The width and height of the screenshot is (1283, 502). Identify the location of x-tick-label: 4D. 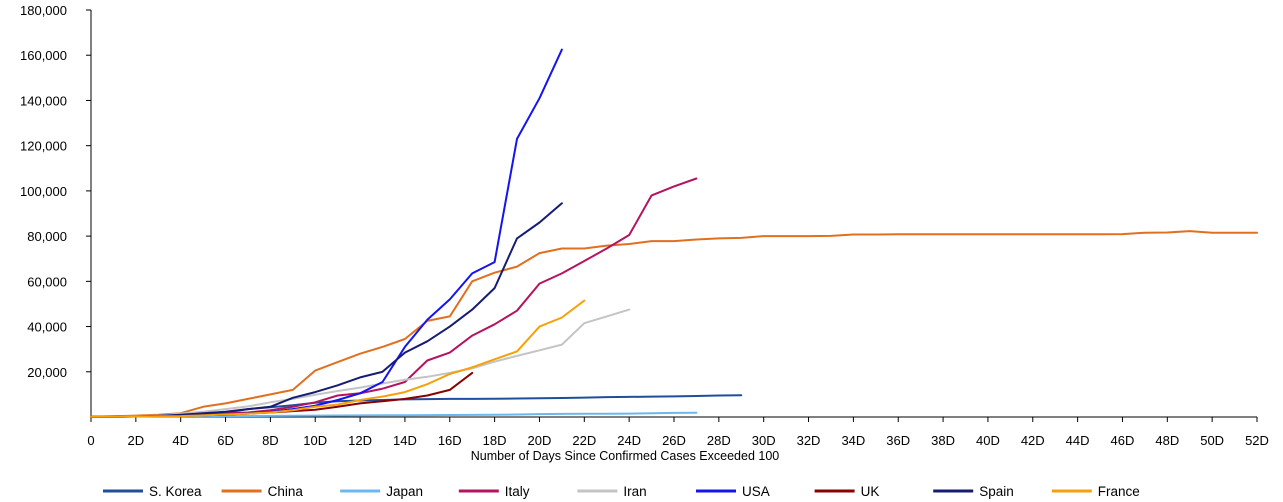
(180, 440).